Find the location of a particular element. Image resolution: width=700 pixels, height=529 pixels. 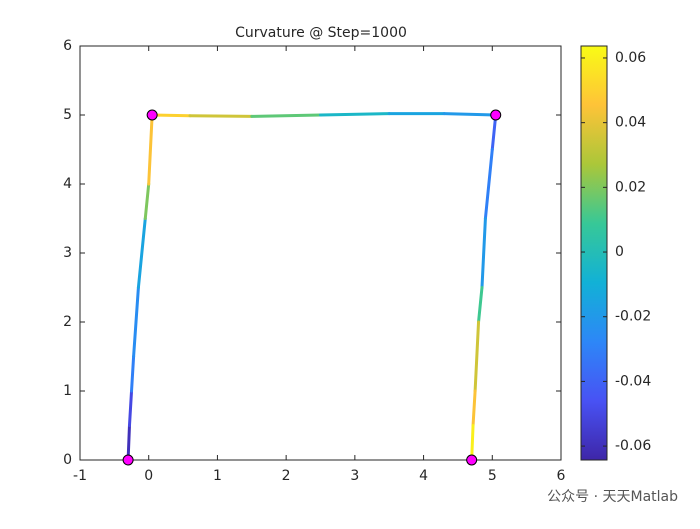

colorbar-tick-label: -0.06 is located at coordinates (633, 446).